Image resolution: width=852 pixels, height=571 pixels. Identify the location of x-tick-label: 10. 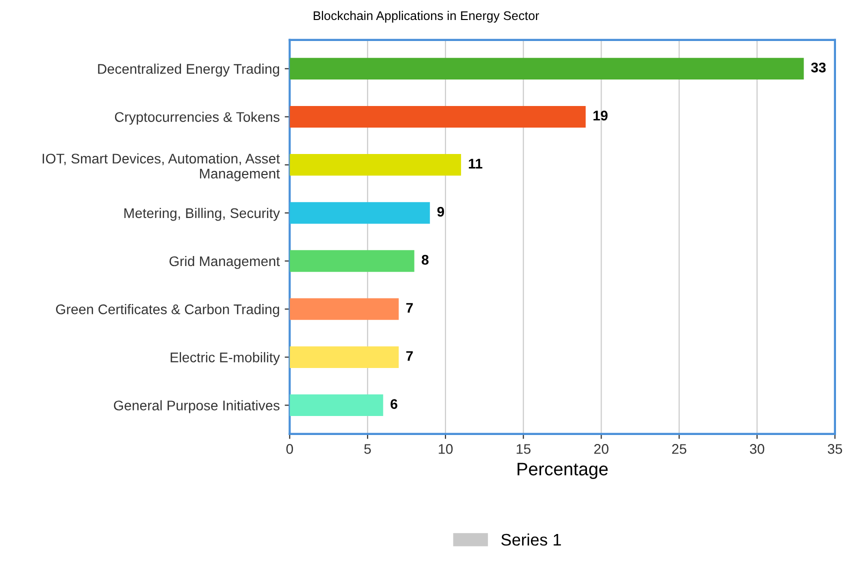
(445, 449).